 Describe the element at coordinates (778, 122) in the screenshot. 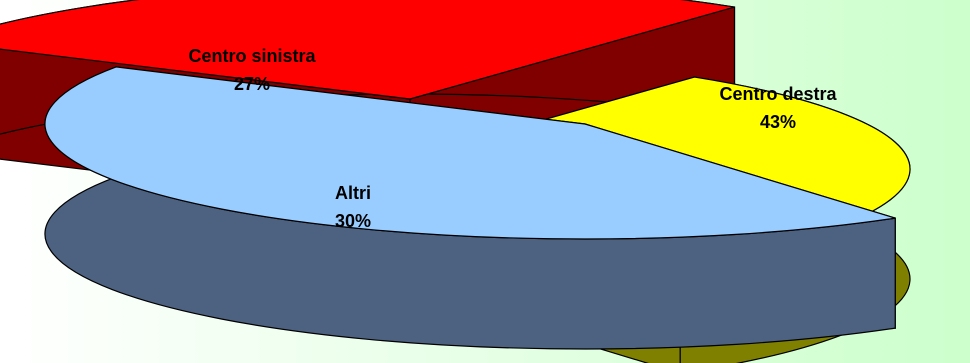

I see `slice-label-centro-destra-value: 43%` at that location.